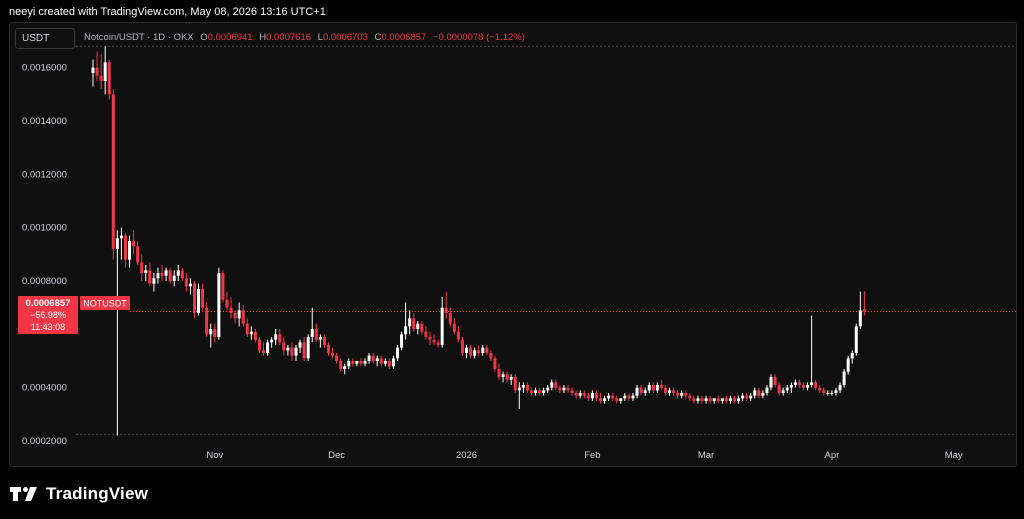 The height and width of the screenshot is (519, 1024). I want to click on y-tick-label: 0.0008000, so click(44, 281).